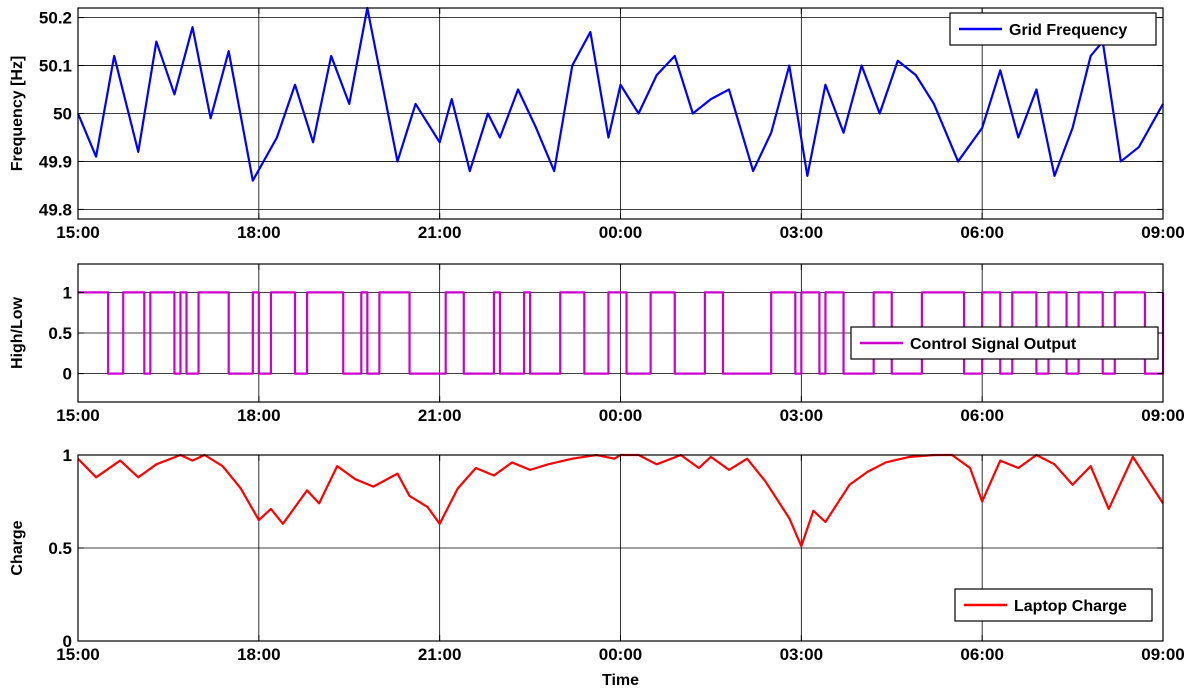  What do you see at coordinates (1068, 30) in the screenshot?
I see `legend-label: Grid Frequency` at bounding box center [1068, 30].